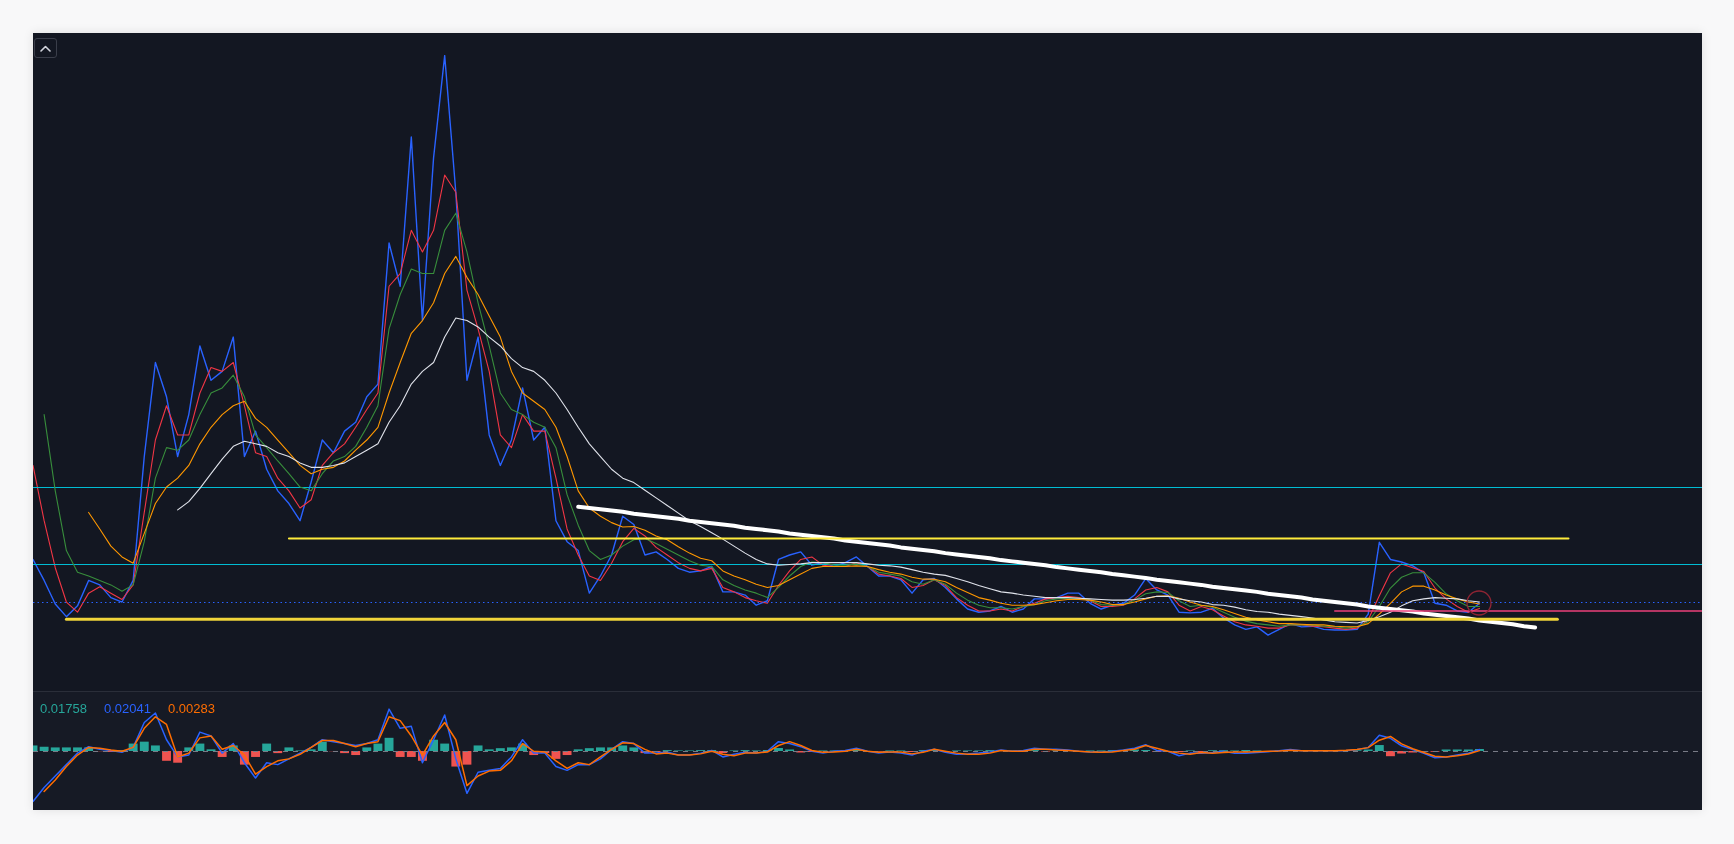 This screenshot has height=844, width=1734. Describe the element at coordinates (63, 708) in the screenshot. I see `text: 0.01758` at that location.